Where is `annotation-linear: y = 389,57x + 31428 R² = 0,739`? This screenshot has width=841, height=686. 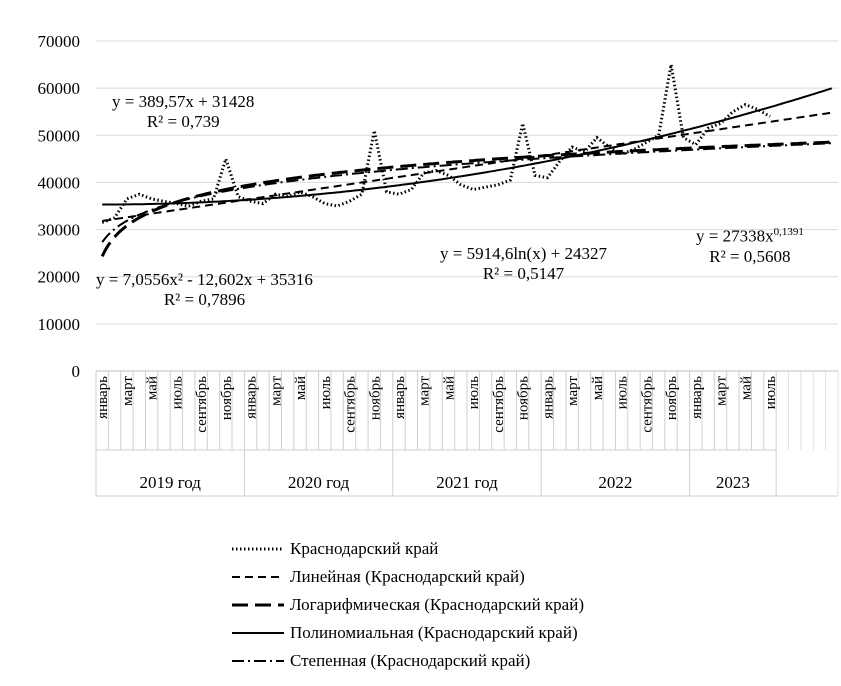 annotation-linear: y = 389,57x + 31428 R² = 0,739 is located at coordinates (183, 112).